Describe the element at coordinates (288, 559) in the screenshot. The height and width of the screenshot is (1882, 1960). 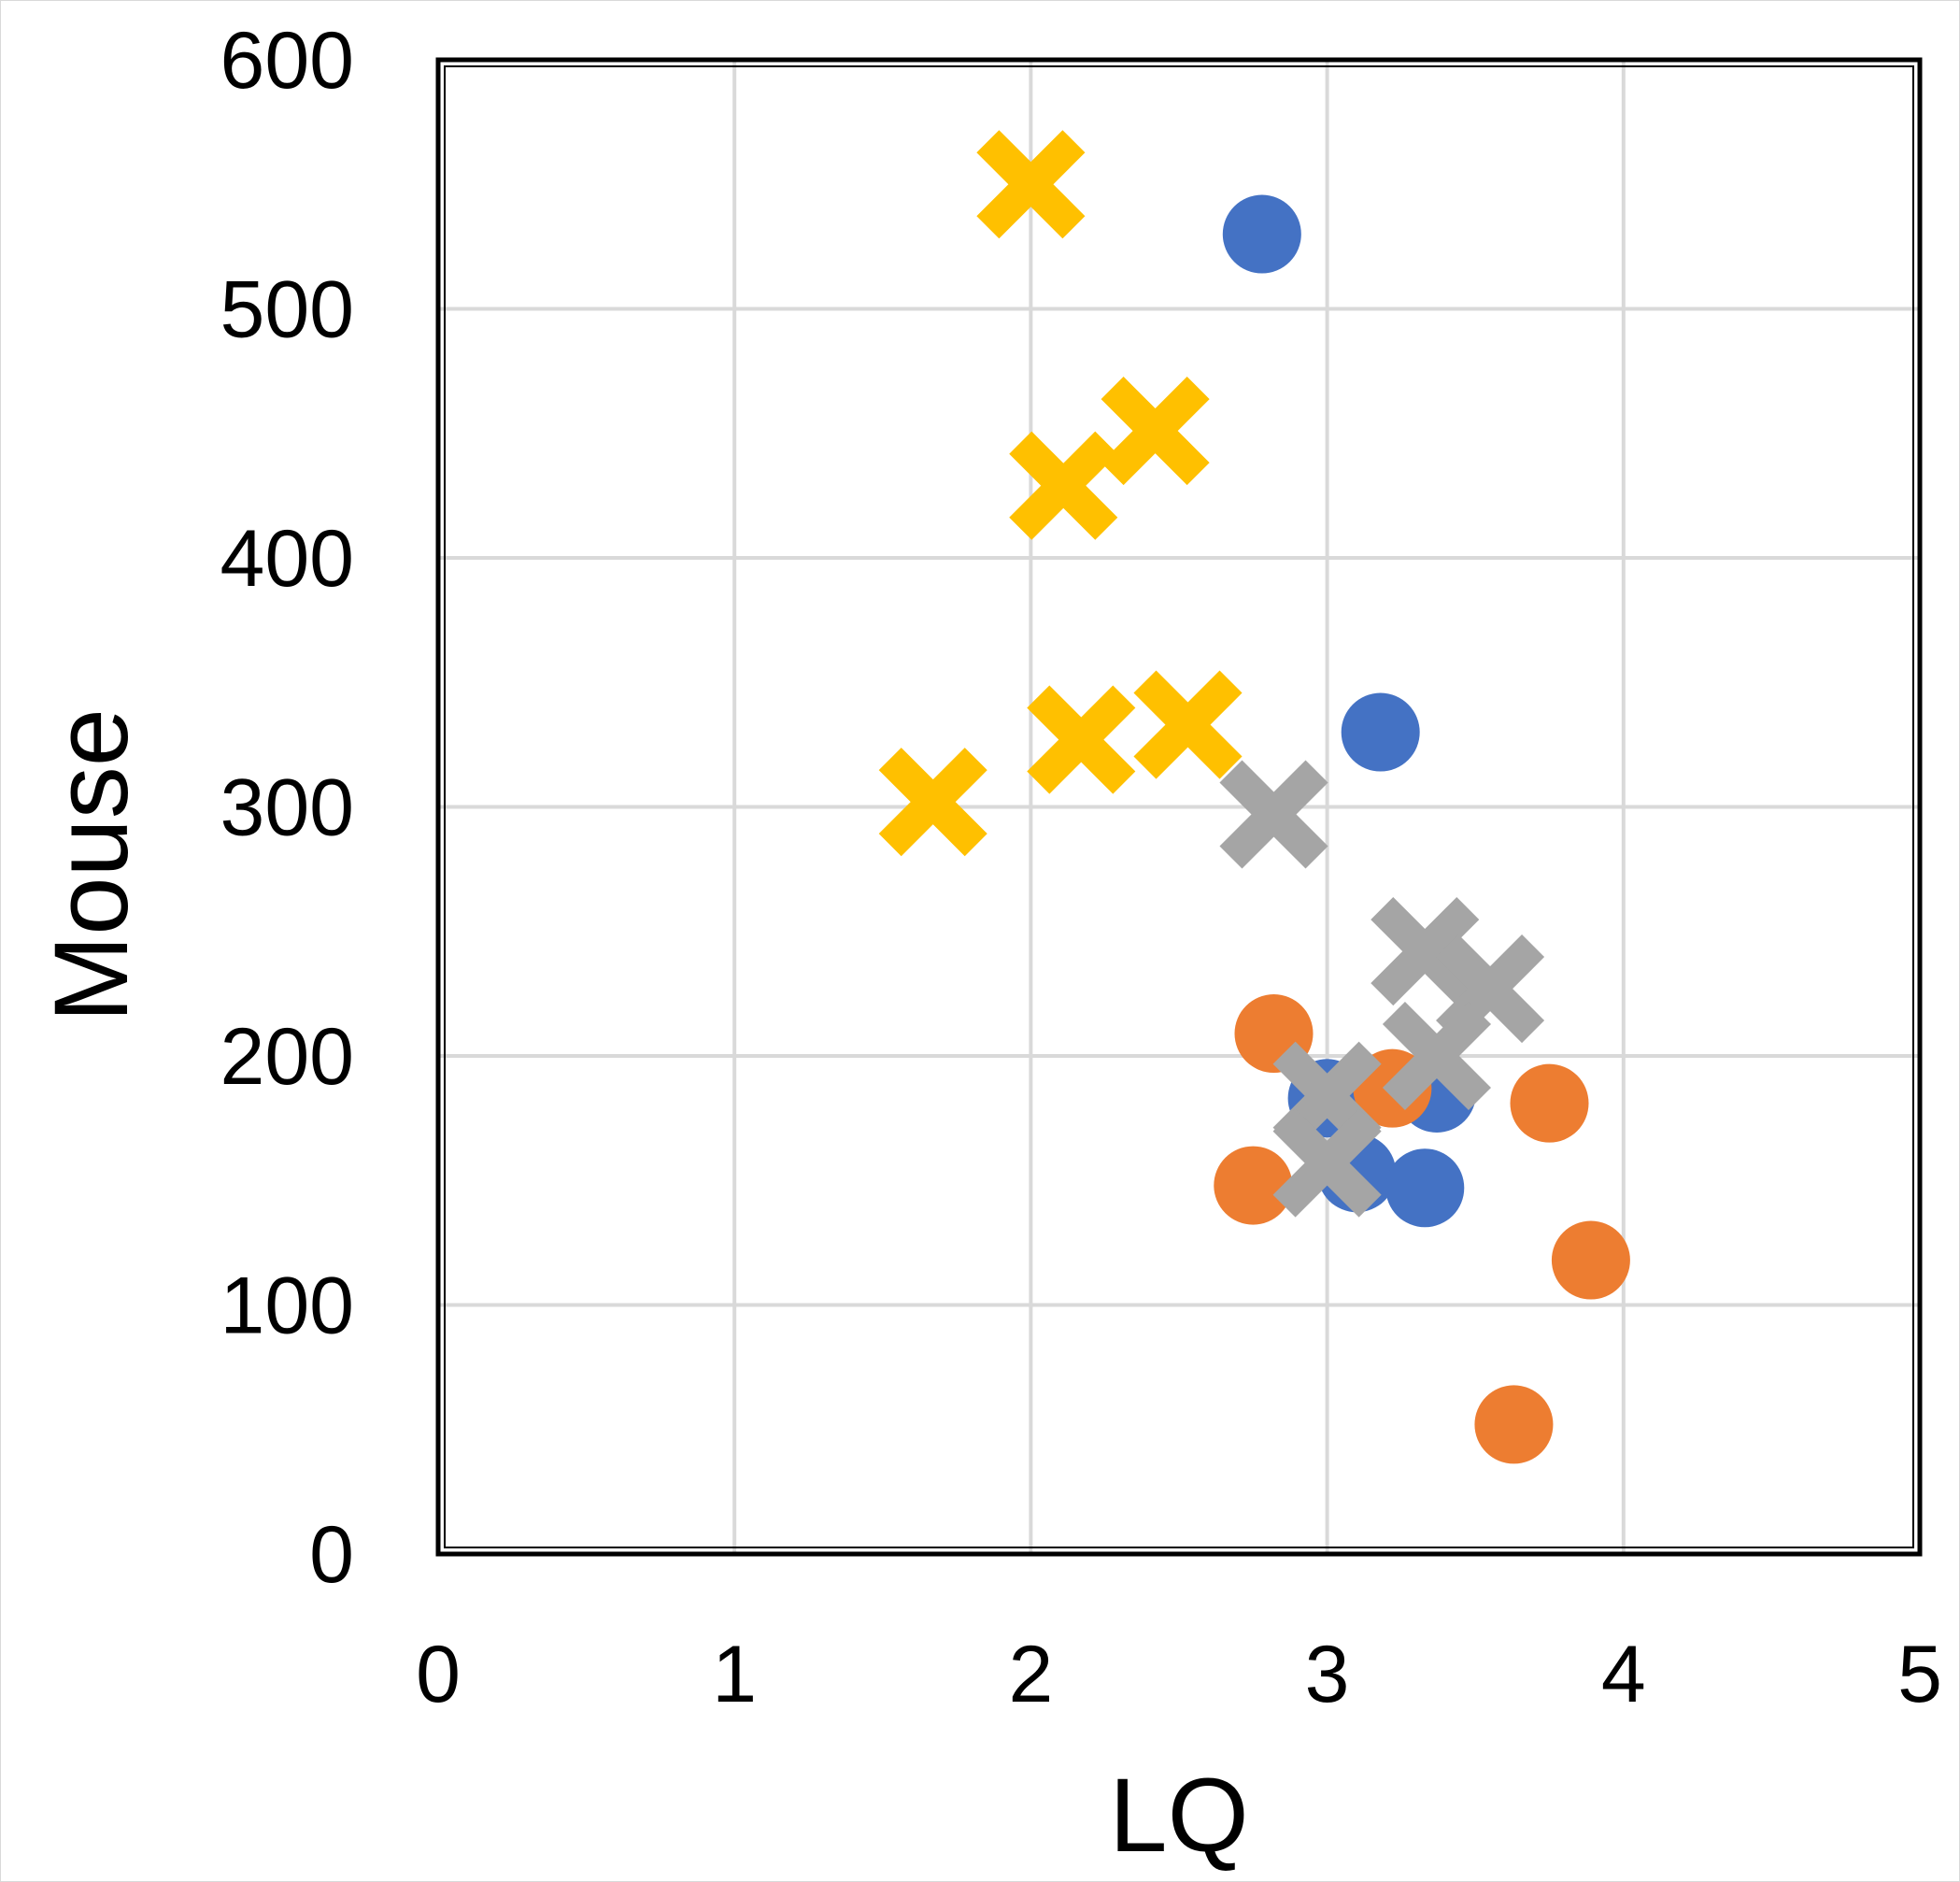
I see `y-tick-label: 400` at that location.